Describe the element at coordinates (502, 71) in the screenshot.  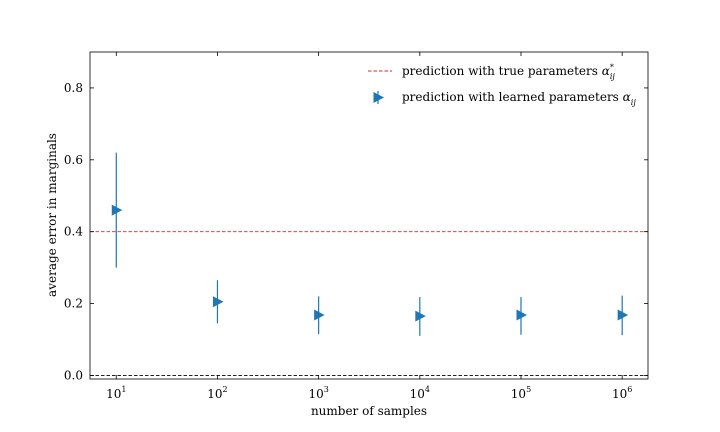
I see `legend-true-text: prediction with true parameters` at that location.